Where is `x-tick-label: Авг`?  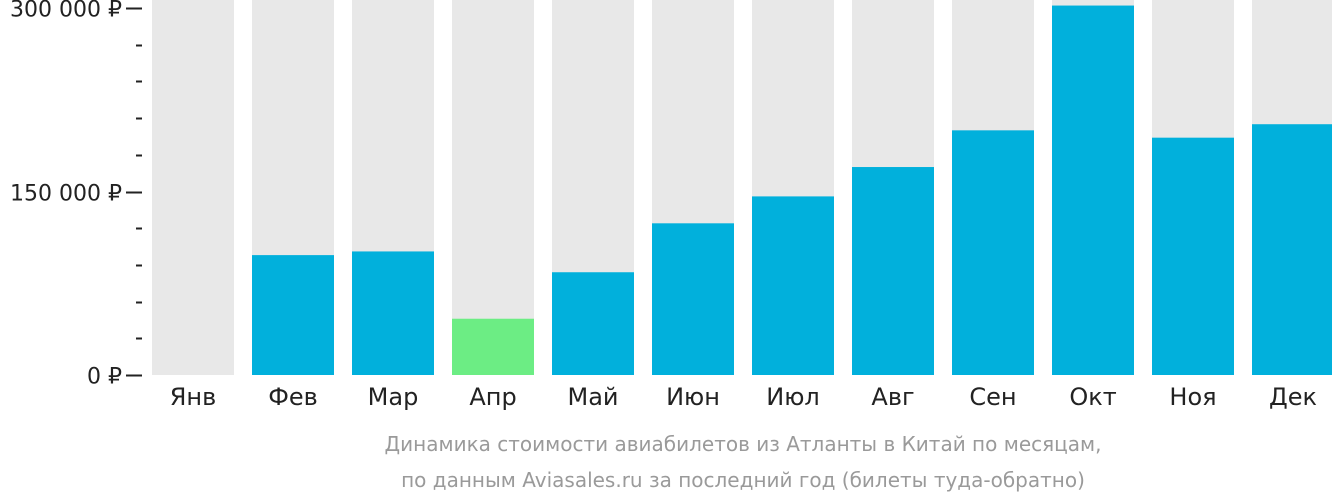
x-tick-label: Авг is located at coordinates (892, 397).